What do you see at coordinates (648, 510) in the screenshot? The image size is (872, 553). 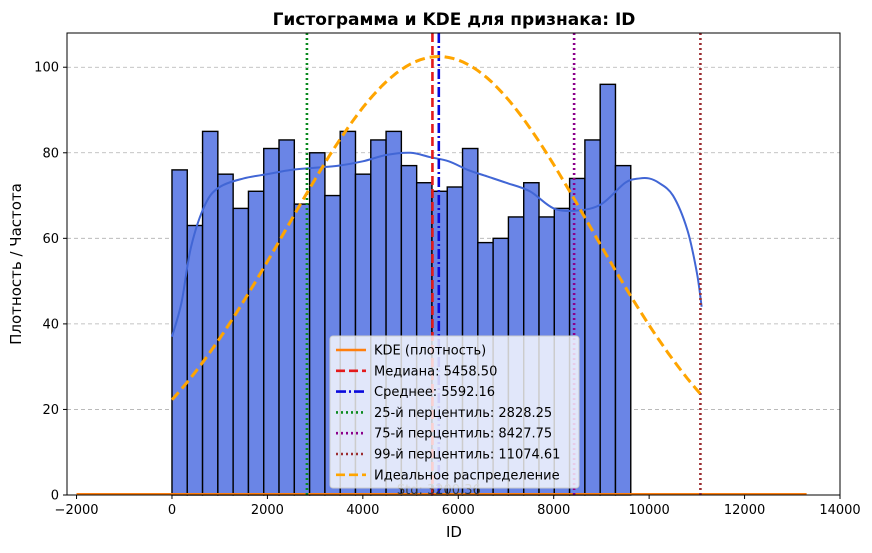 I see `x-tick-label: 10000` at bounding box center [648, 510].